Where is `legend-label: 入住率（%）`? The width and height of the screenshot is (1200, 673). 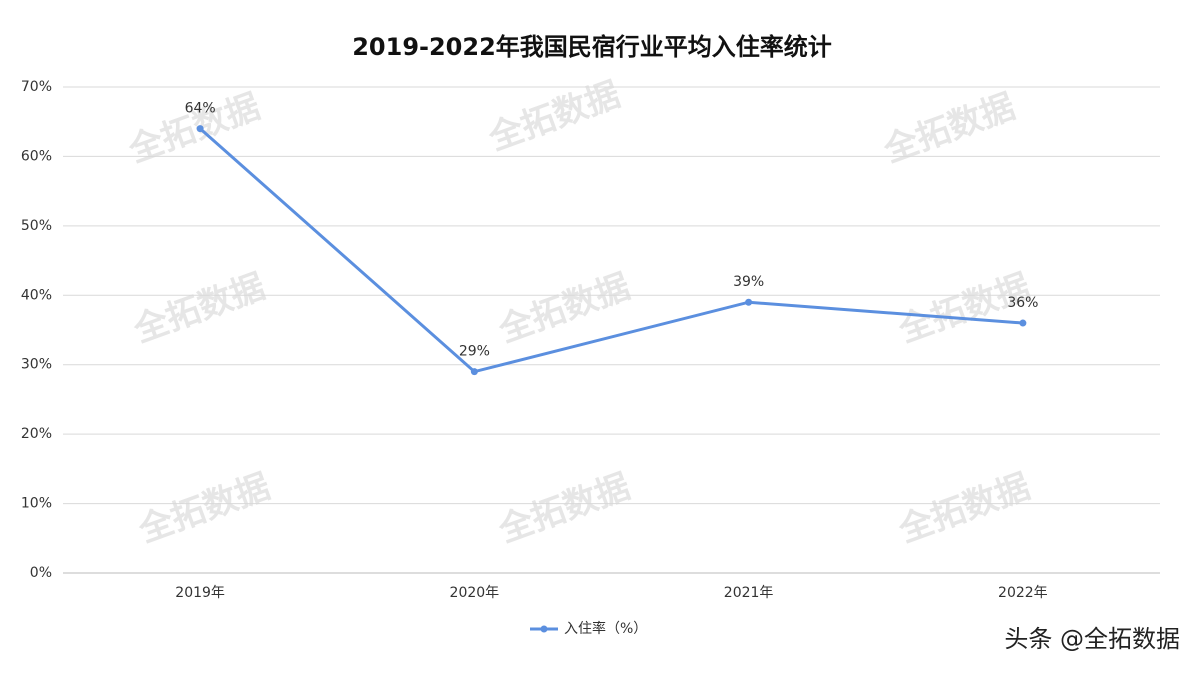 legend-label: 入住率（%） is located at coordinates (605, 628).